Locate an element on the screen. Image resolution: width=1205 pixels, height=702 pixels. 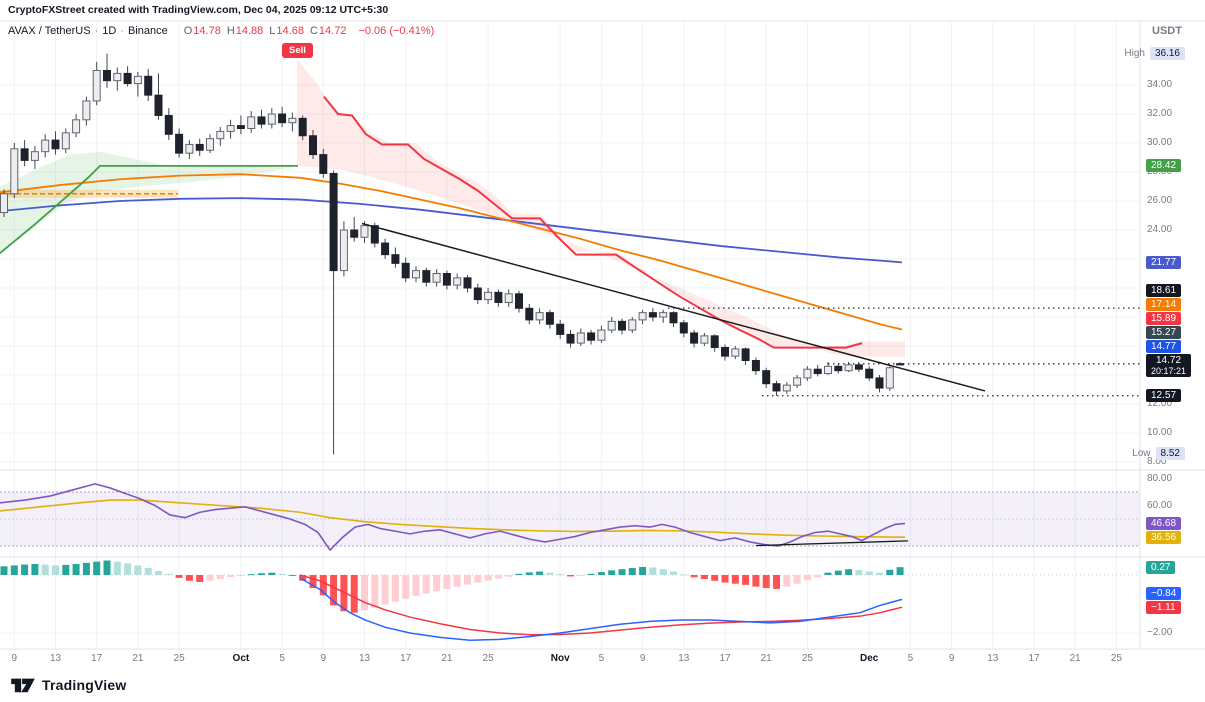
price-badge-row: 14.77 is located at coordinates (1173, 346).